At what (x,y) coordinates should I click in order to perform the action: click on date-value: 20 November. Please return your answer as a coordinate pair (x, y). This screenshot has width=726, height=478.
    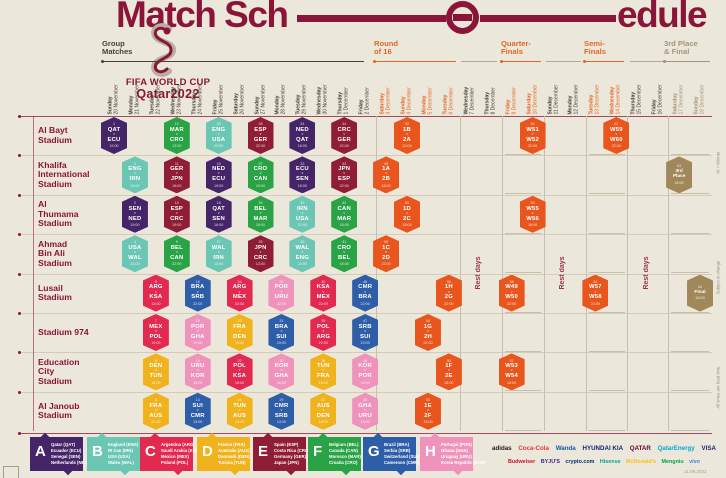
    Looking at the image, I should click on (116, 99).